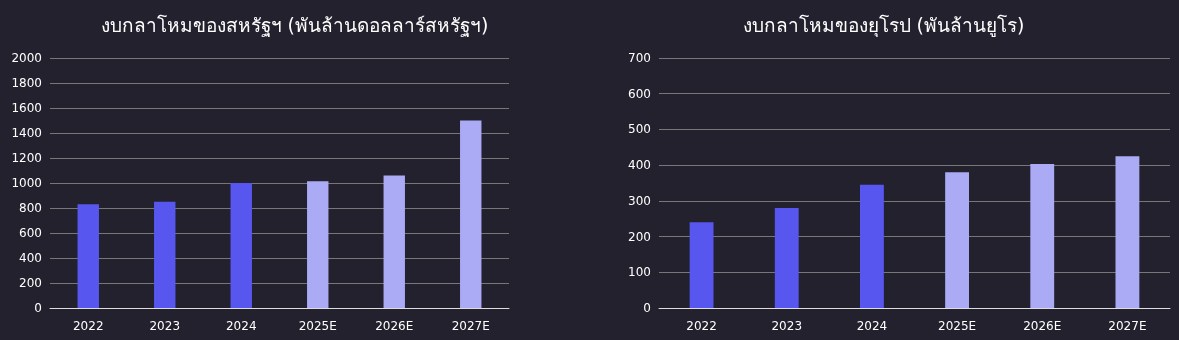  I want to click on chart-title: งบกลาโหมของสหรัฐฯ (พันล้านดอลลาร์สหรัฐฯ), so click(294, 25).